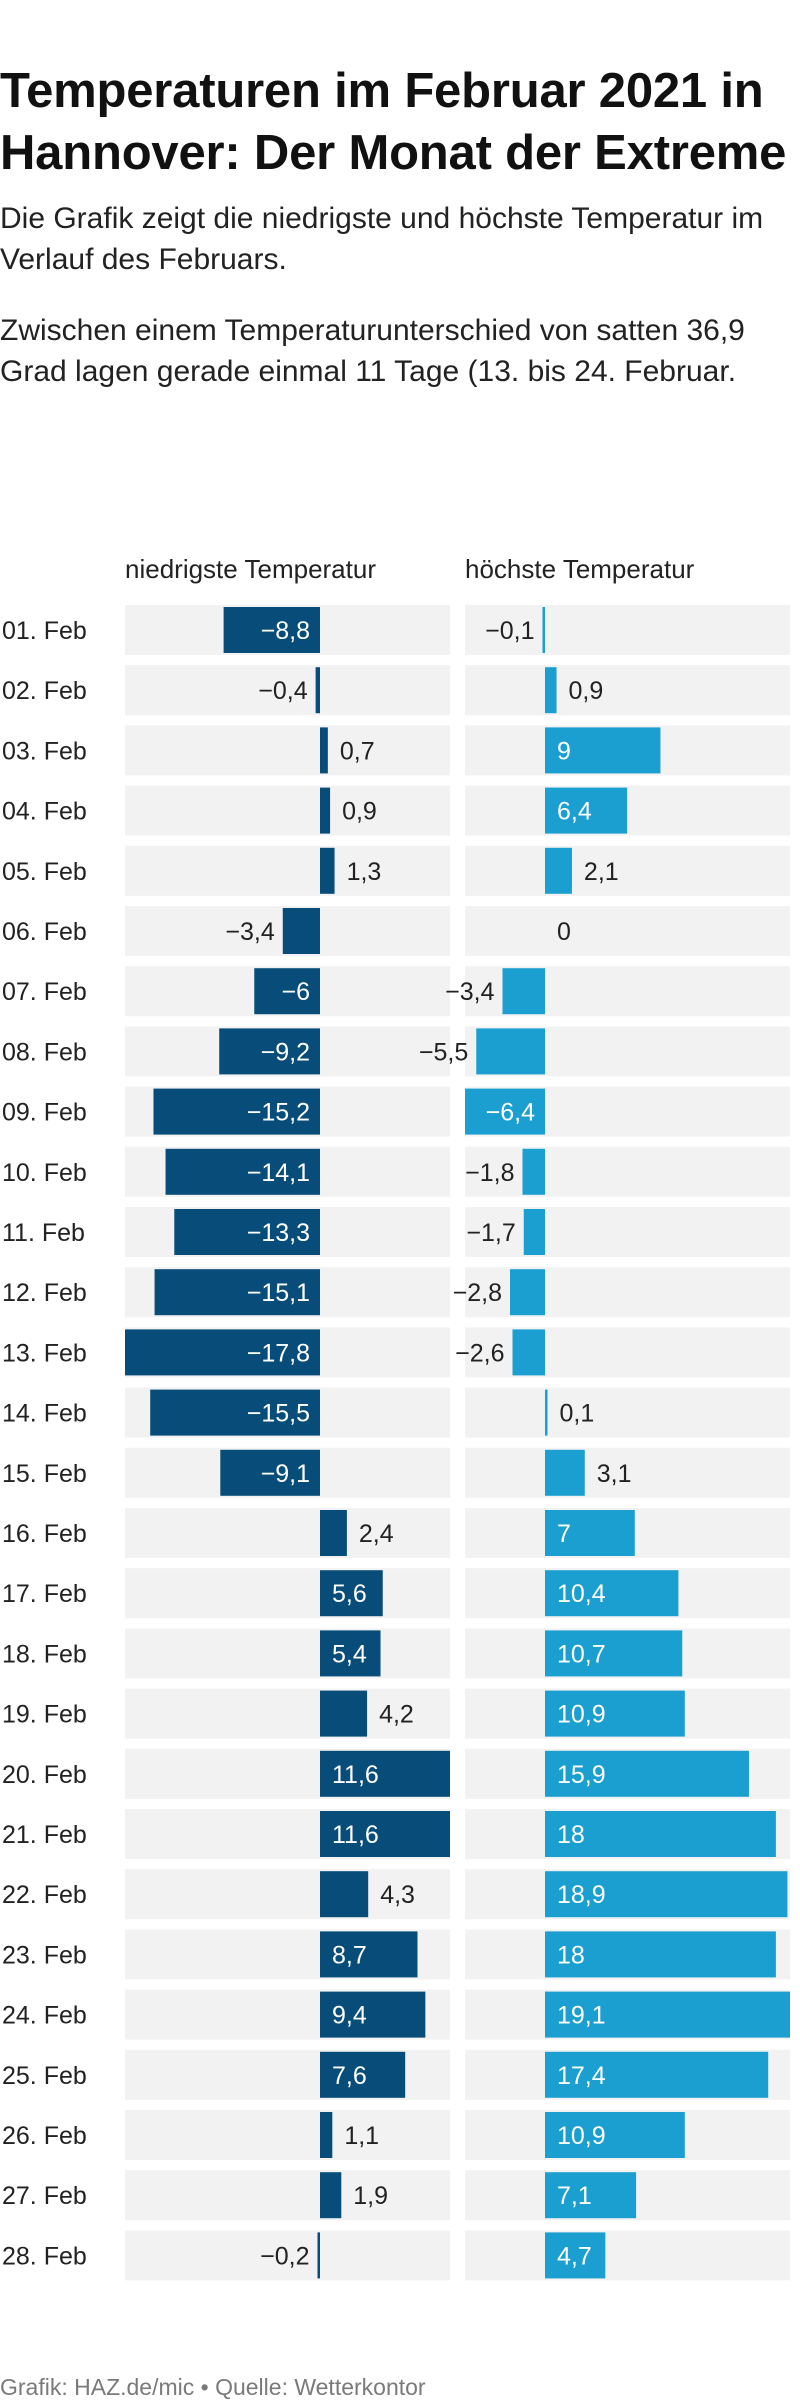 The height and width of the screenshot is (2405, 800). Describe the element at coordinates (44, 1775) in the screenshot. I see `row-date-label: 20. Feb` at that location.